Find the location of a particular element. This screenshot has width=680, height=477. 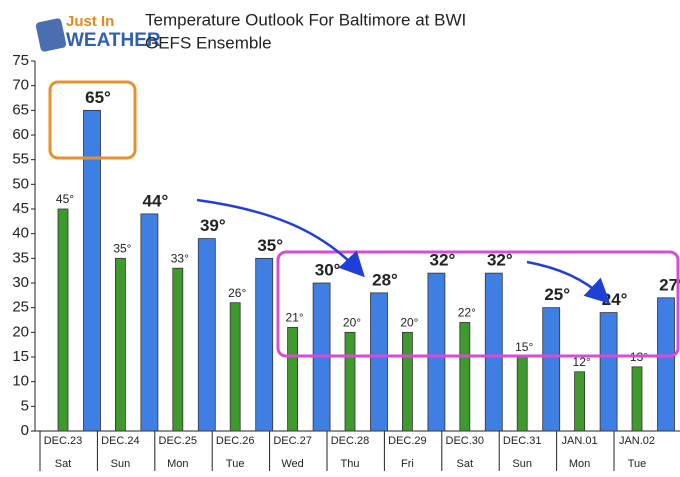

data-label: 39° is located at coordinates (213, 225).